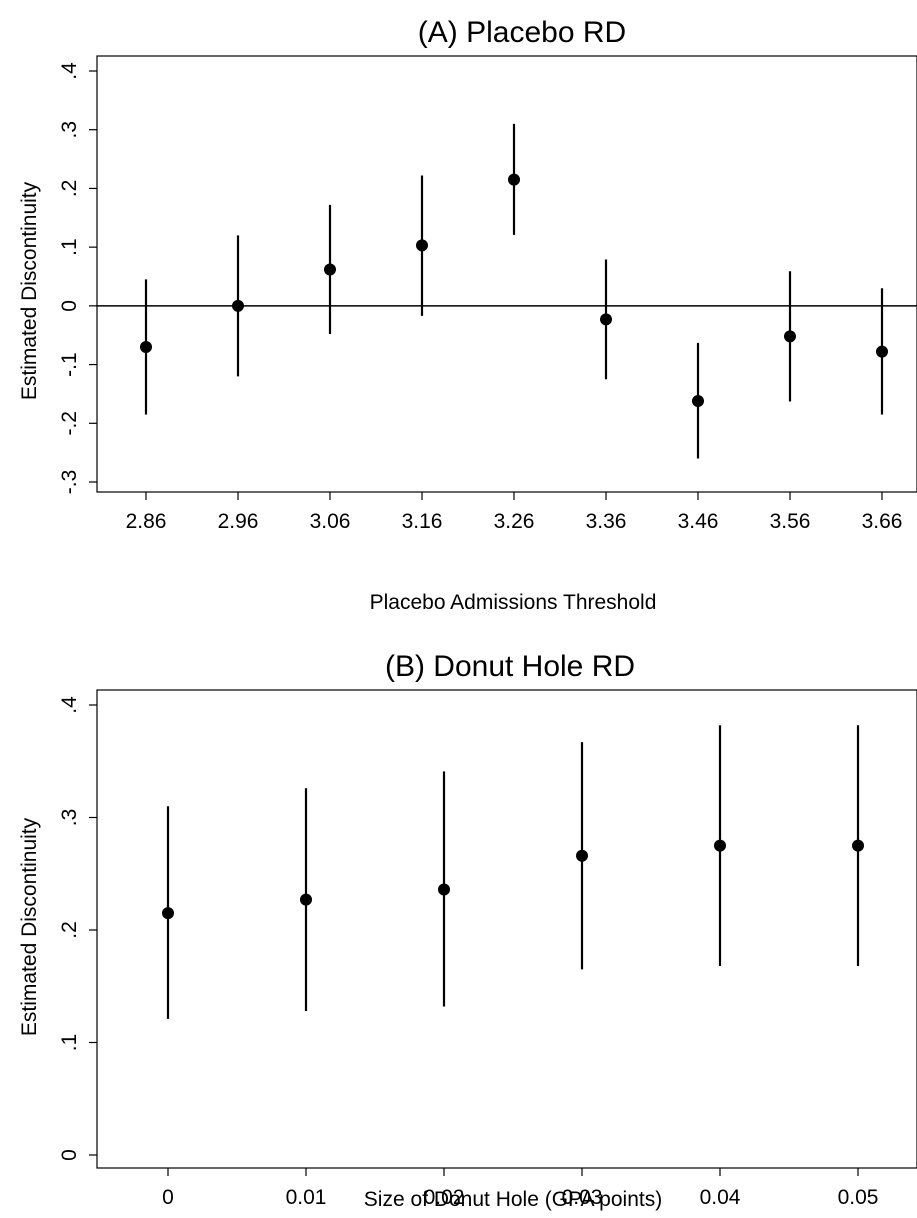 This screenshot has width=917, height=1218. I want to click on panel-b-y-tick-label: .4, so click(69, 705).